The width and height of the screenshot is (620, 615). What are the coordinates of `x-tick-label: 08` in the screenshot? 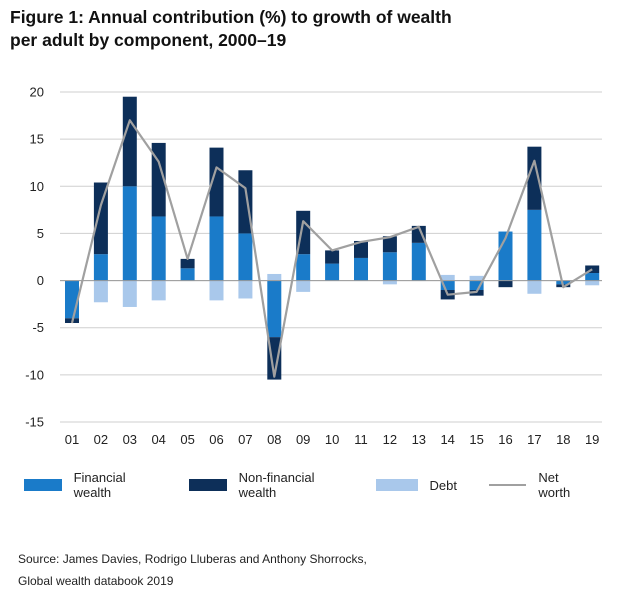 It's located at (274, 439).